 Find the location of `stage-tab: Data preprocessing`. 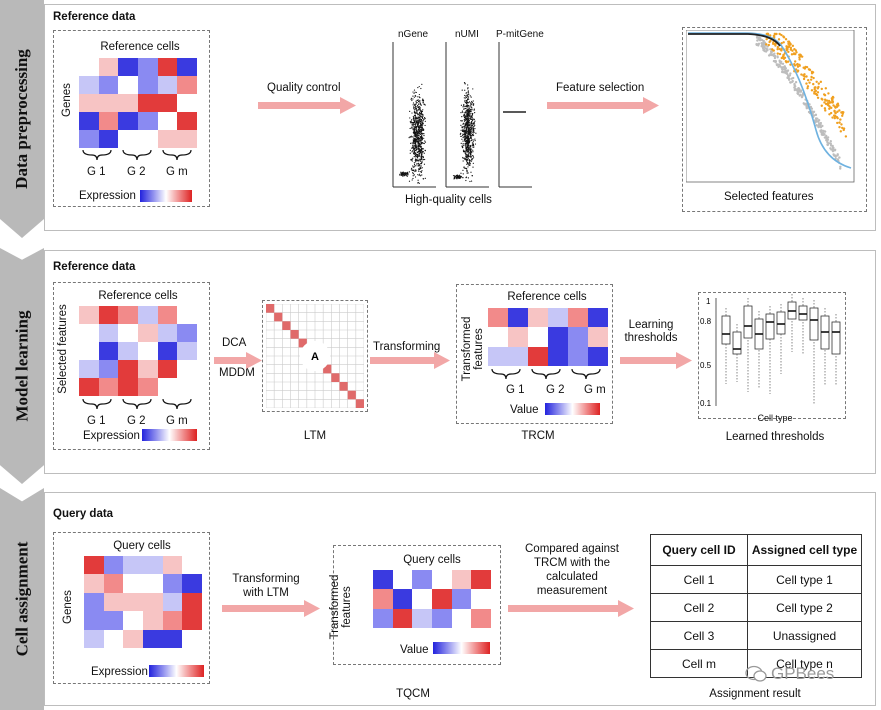

stage-tab: Data preprocessing is located at coordinates (22, 119).